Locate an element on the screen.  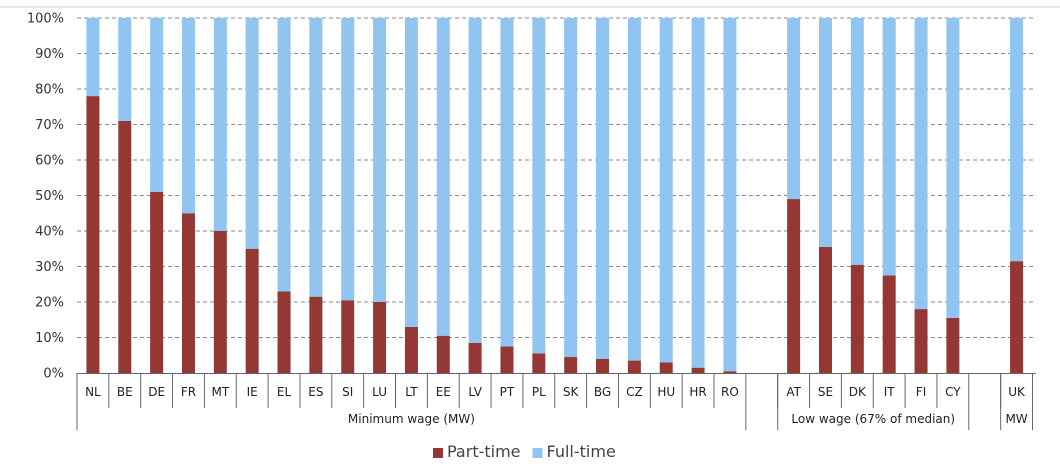
category-label: CY is located at coordinates (953, 392).